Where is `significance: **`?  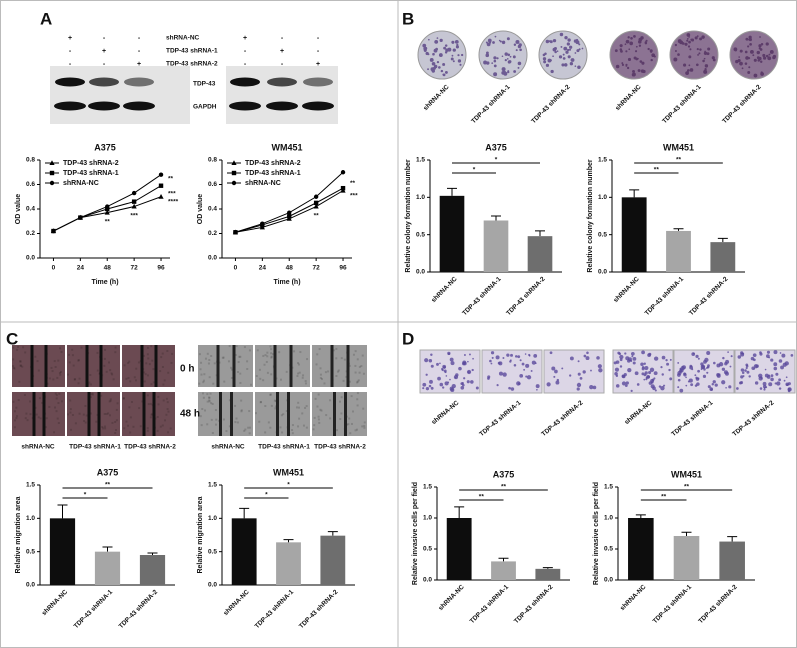
significance: ** is located at coordinates (482, 497).